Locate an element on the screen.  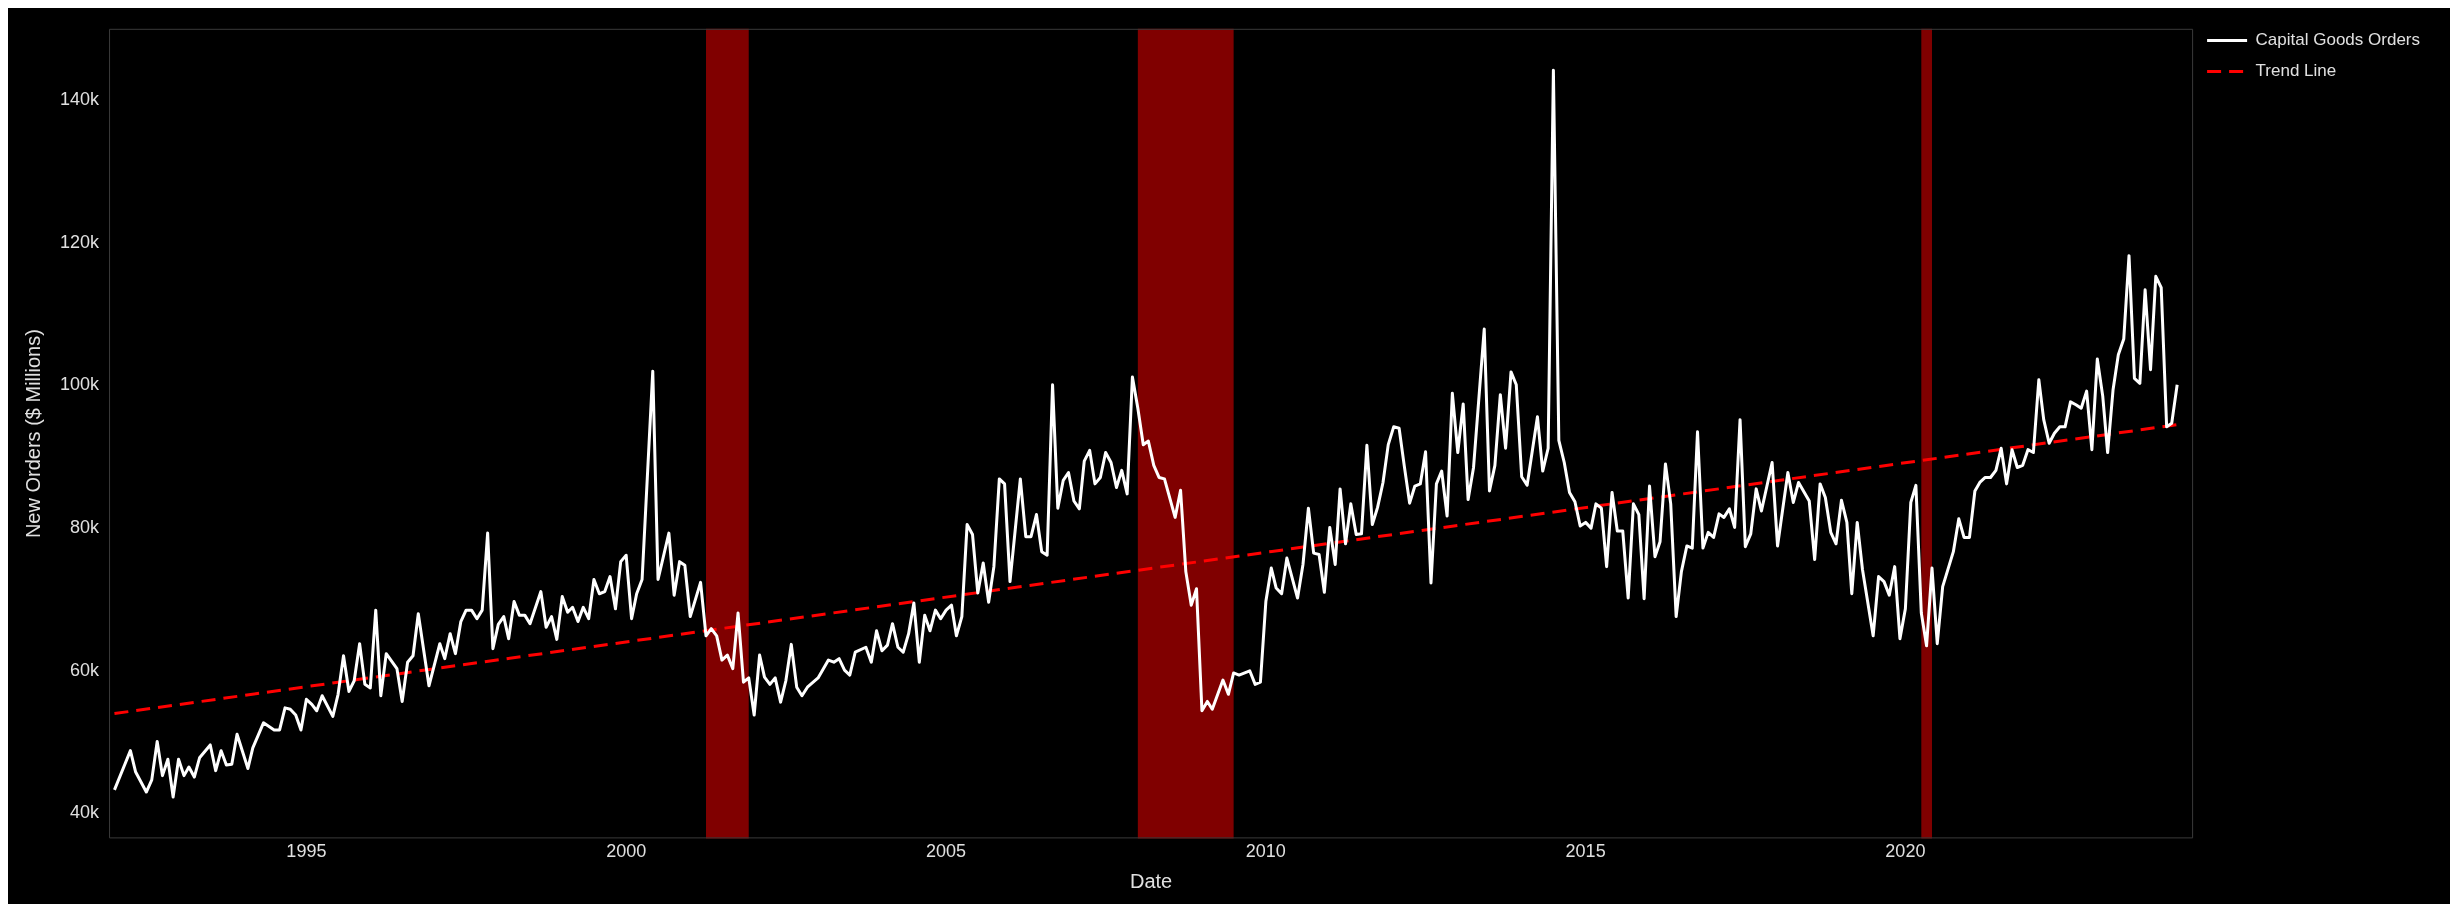
y-tick-label: 140k is located at coordinates (80, 99).